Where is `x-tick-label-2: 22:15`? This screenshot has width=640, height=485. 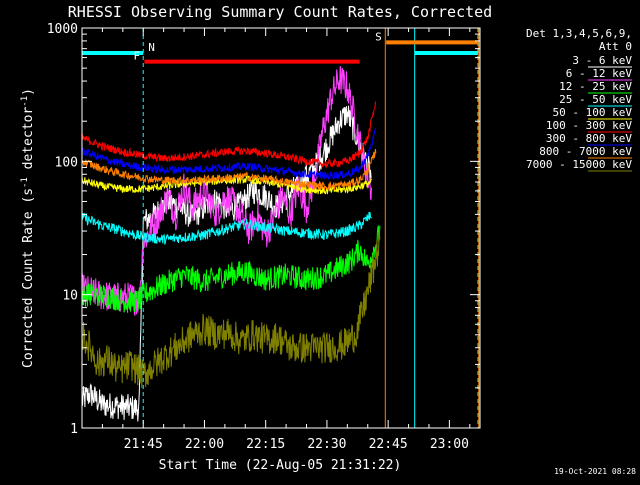 x-tick-label-2: 22:15 is located at coordinates (265, 444).